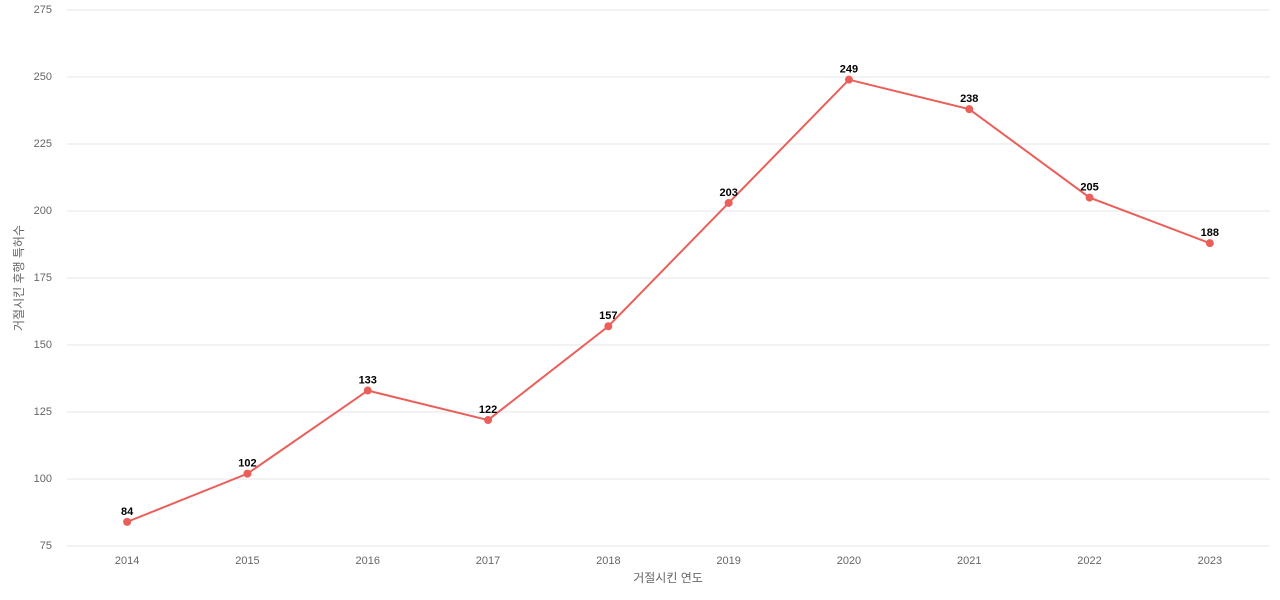  Describe the element at coordinates (1089, 188) in the screenshot. I see `data-label: 205` at that location.